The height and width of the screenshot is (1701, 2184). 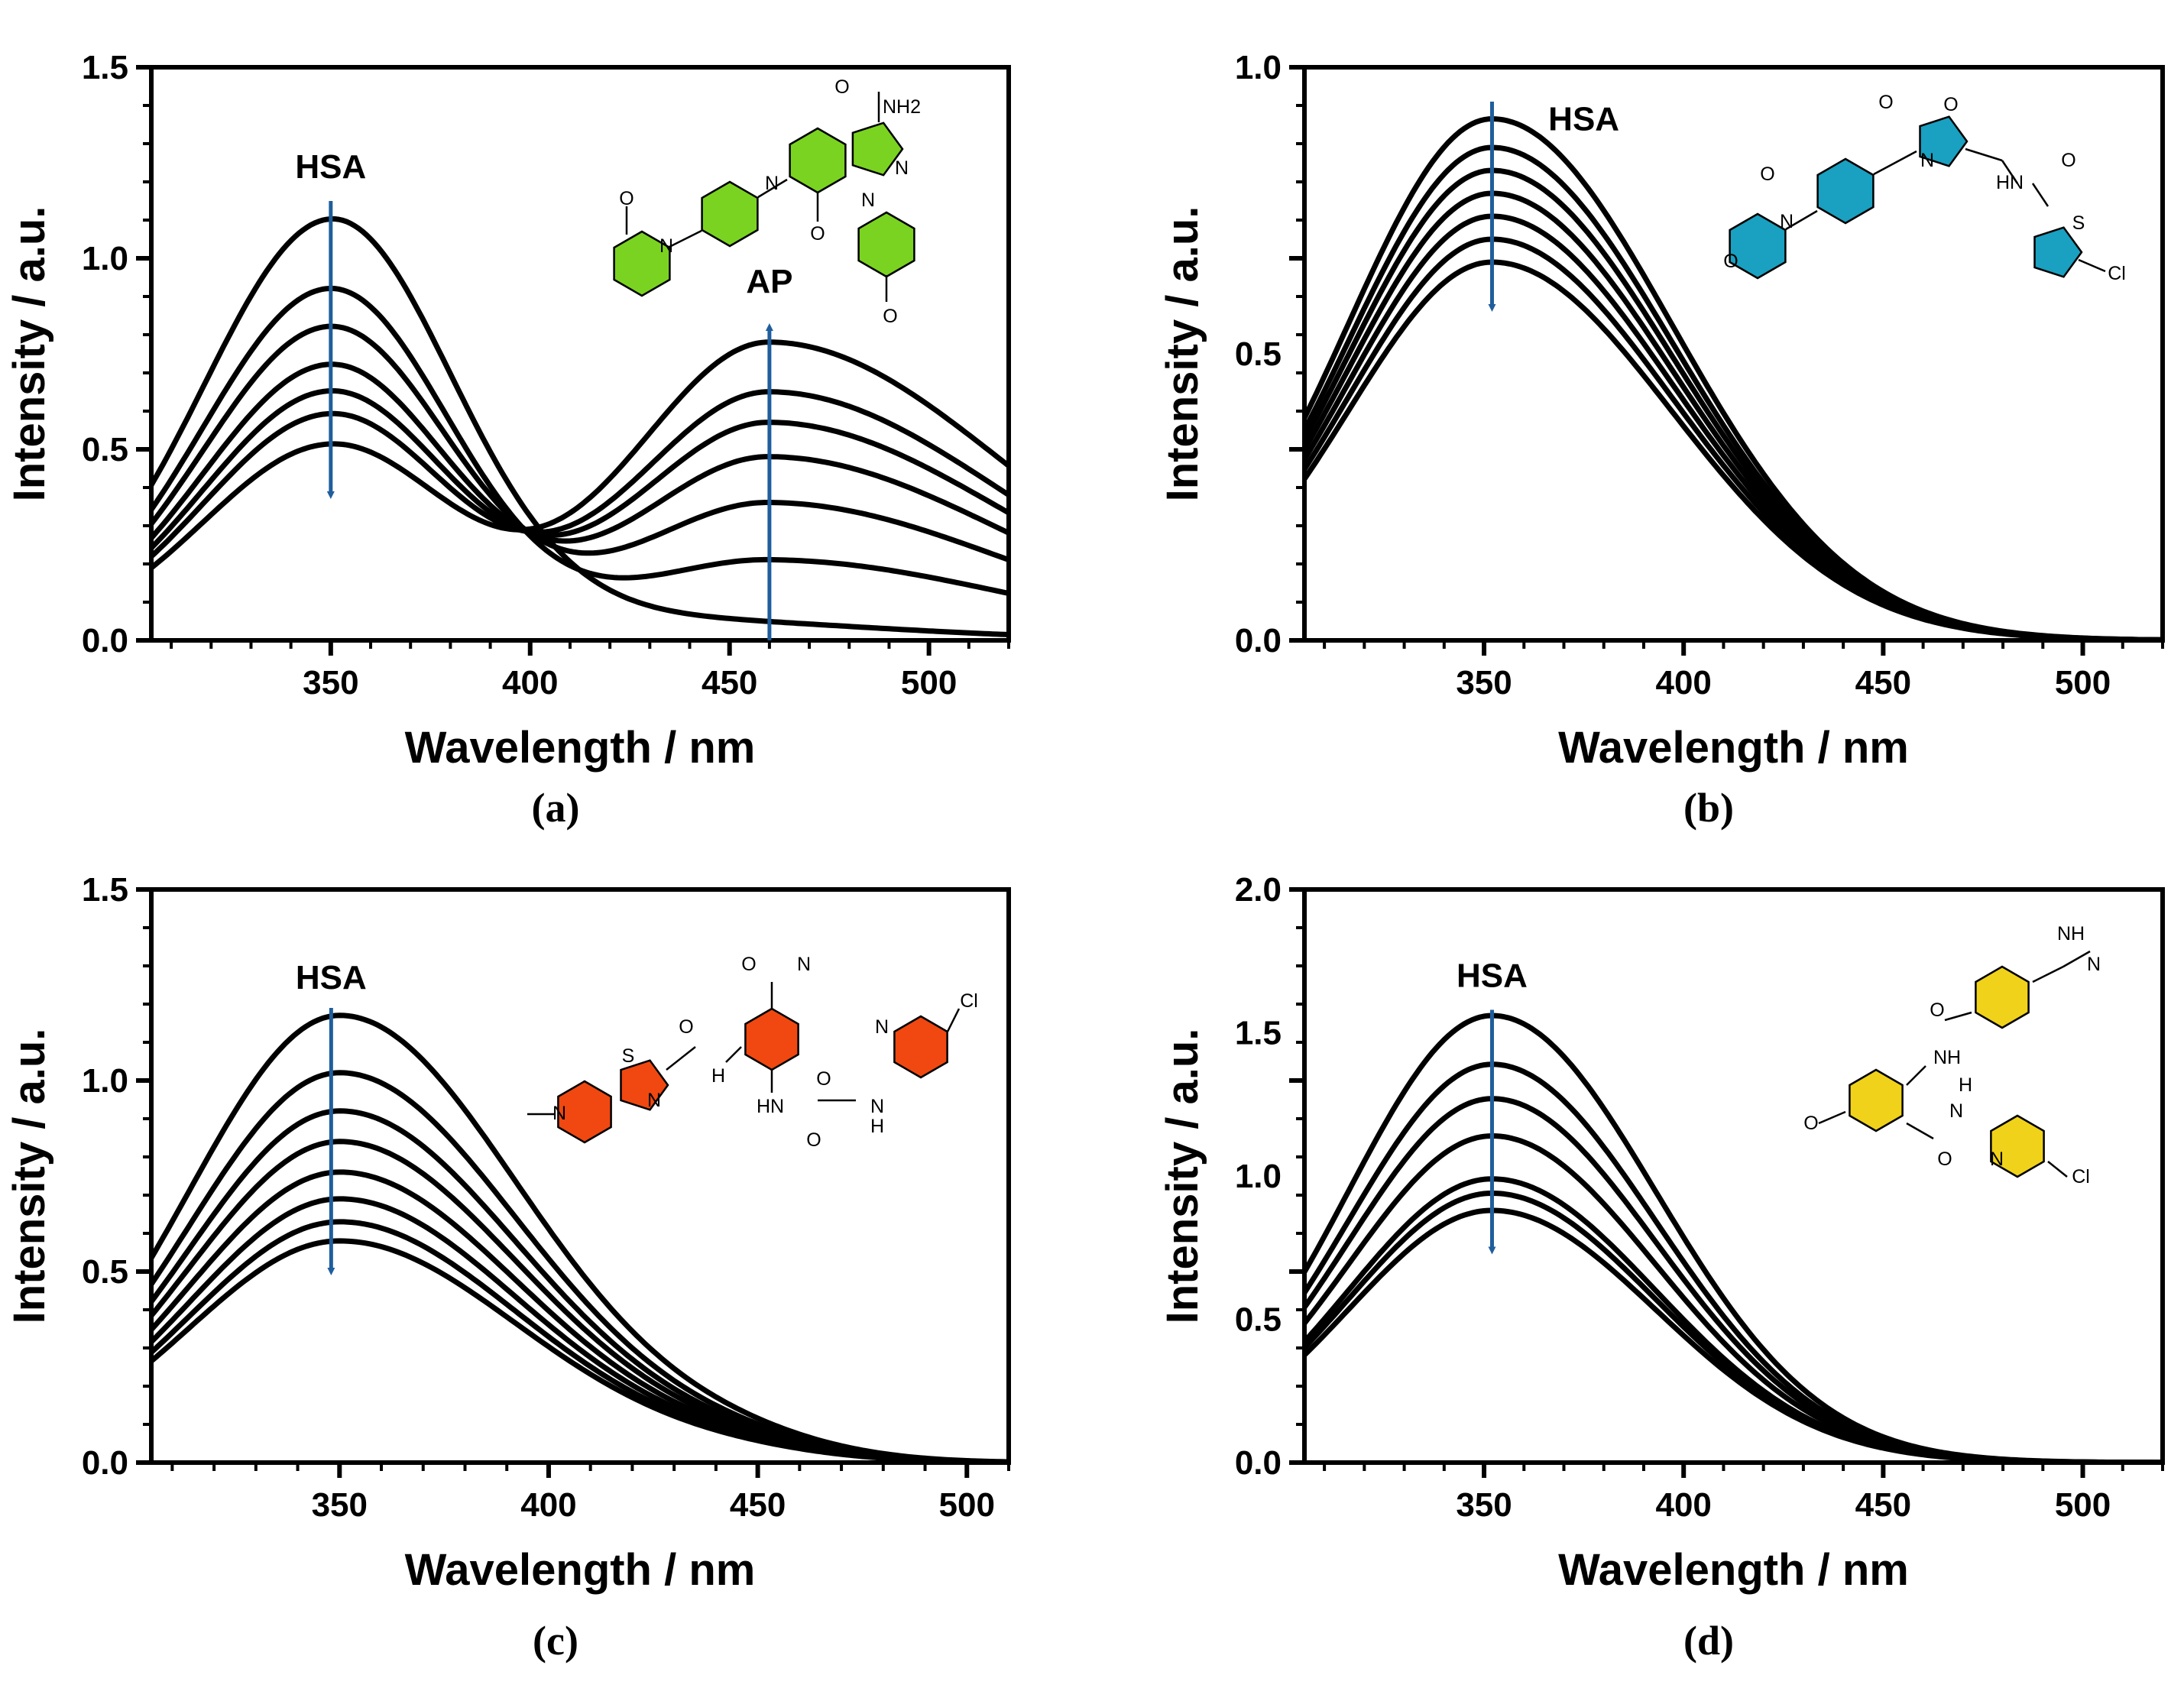 I want to click on y-tick-label: 0.0, so click(x=105, y=1463).